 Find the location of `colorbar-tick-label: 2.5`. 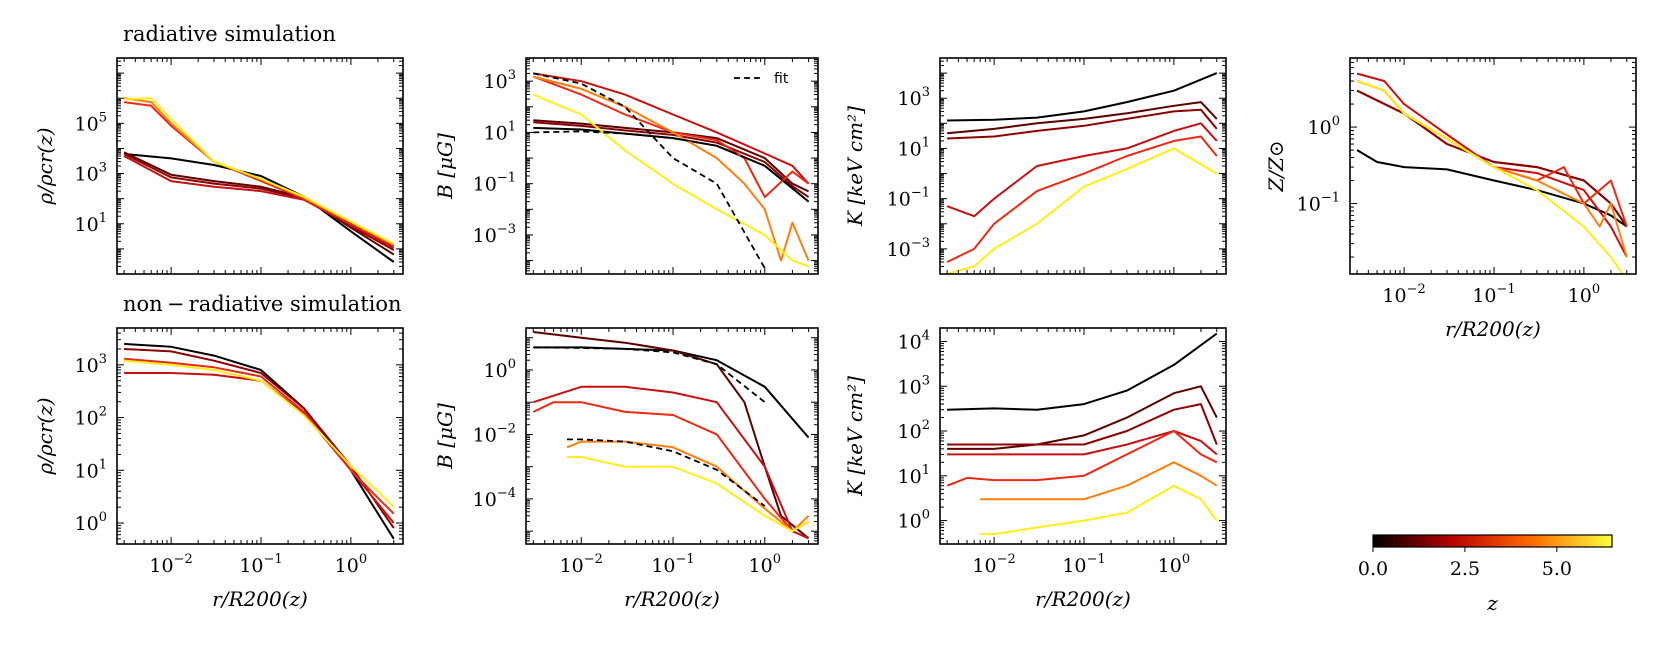

colorbar-tick-label: 2.5 is located at coordinates (1465, 569).